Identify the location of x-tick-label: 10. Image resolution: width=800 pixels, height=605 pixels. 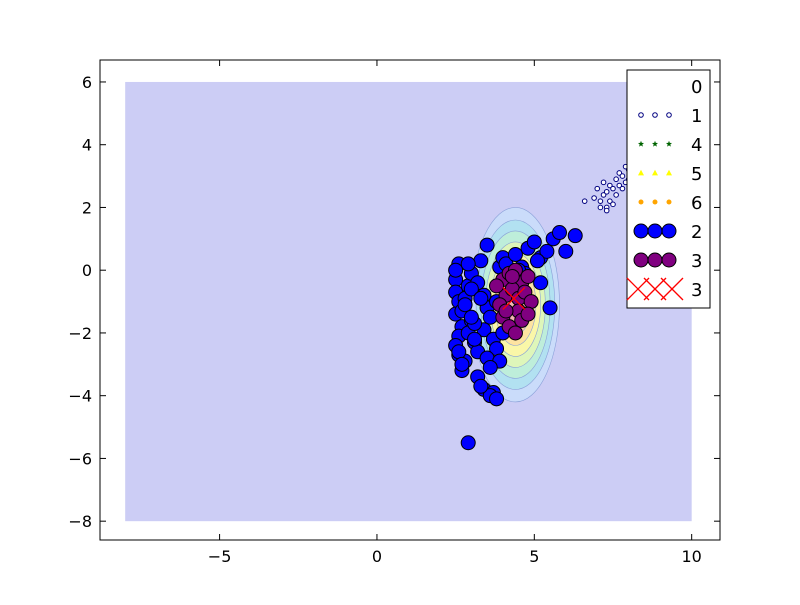
(691, 556).